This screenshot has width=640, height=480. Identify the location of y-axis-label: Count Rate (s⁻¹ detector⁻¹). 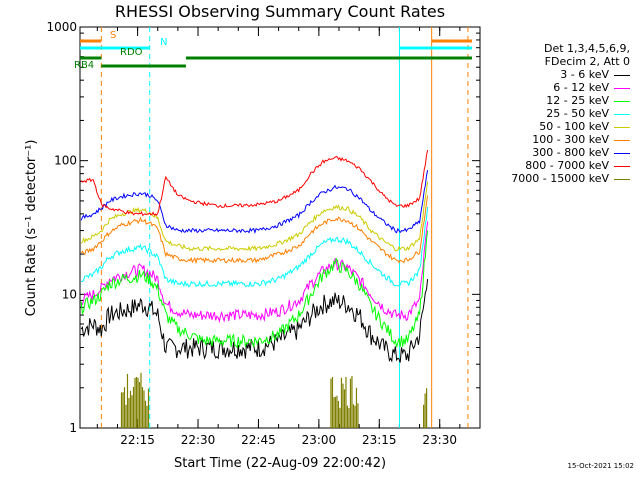
(31, 228).